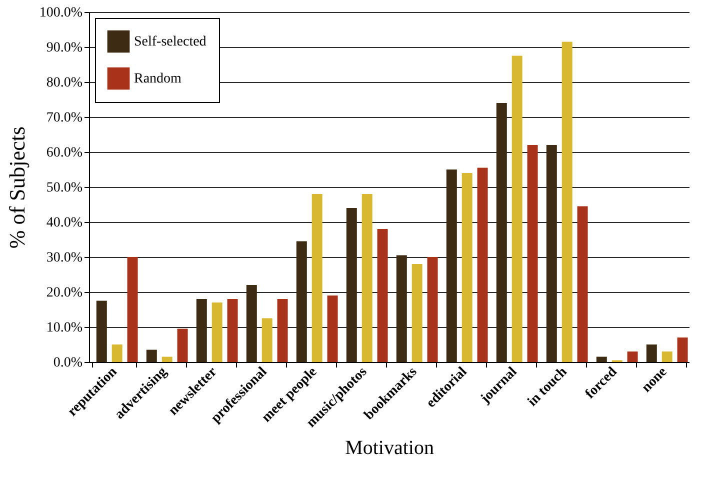  What do you see at coordinates (64, 188) in the screenshot?
I see `y-tick-label: 50.0%` at bounding box center [64, 188].